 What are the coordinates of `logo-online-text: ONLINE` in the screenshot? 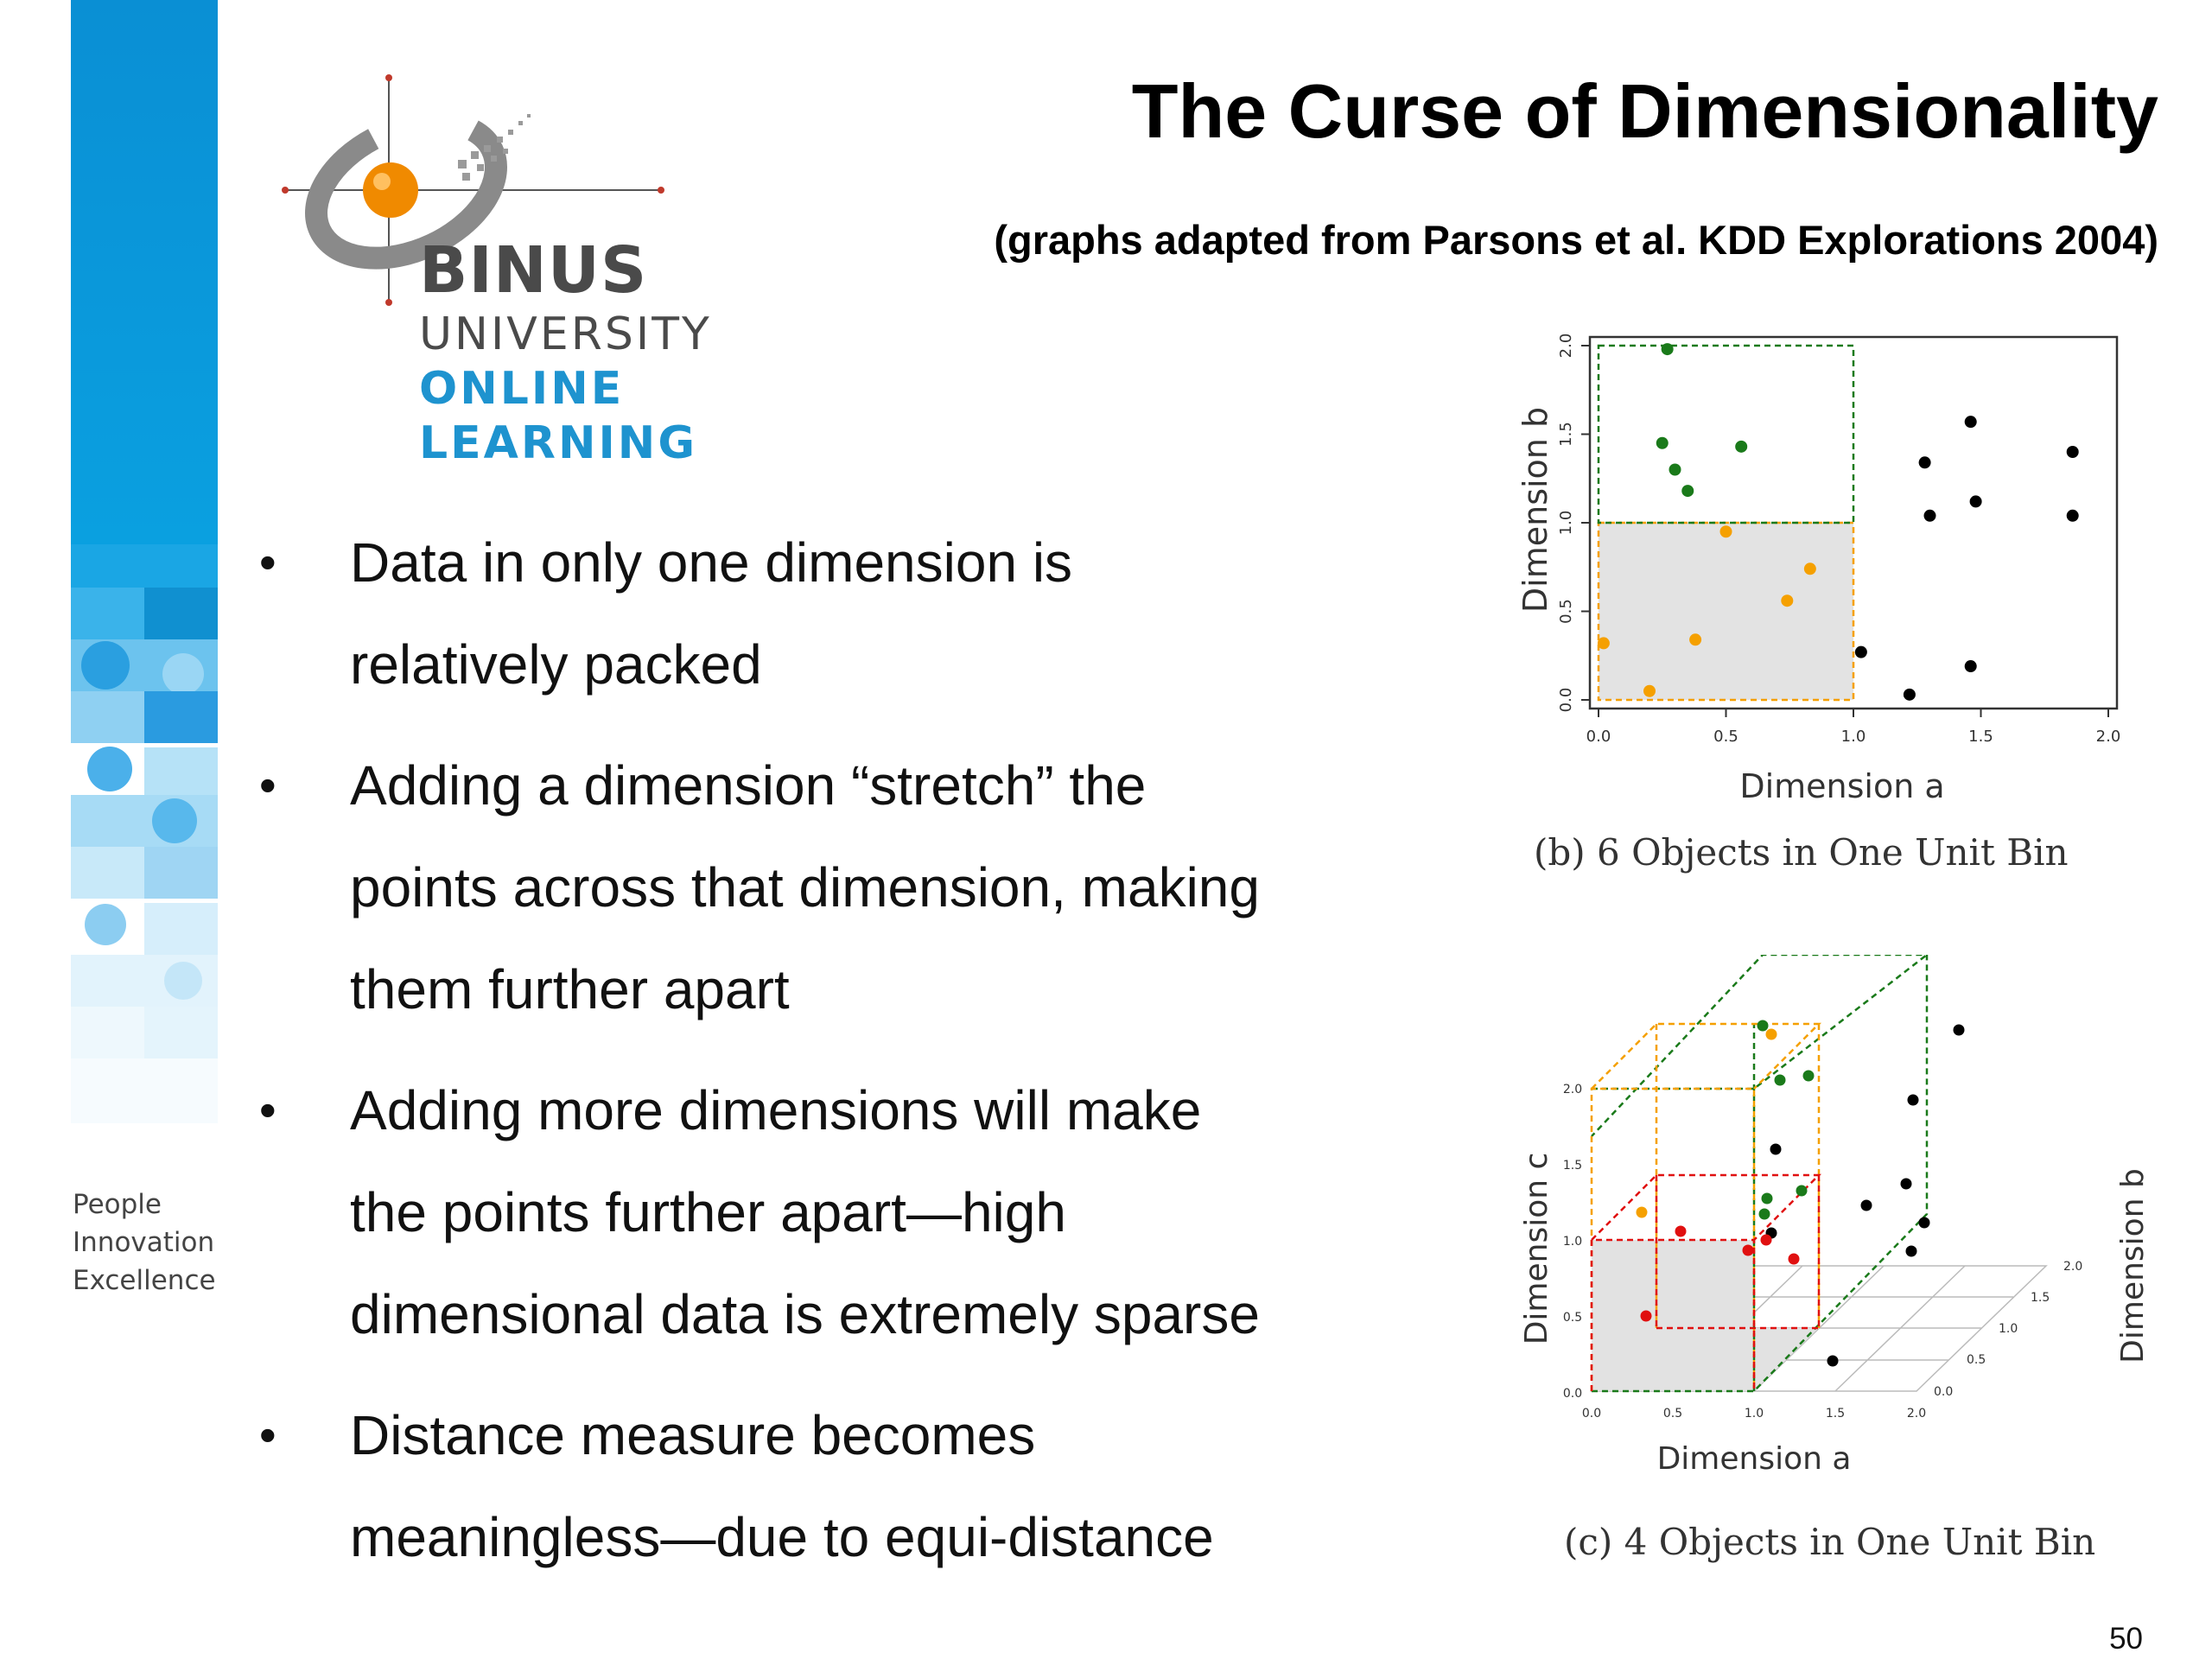 It's located at (522, 389).